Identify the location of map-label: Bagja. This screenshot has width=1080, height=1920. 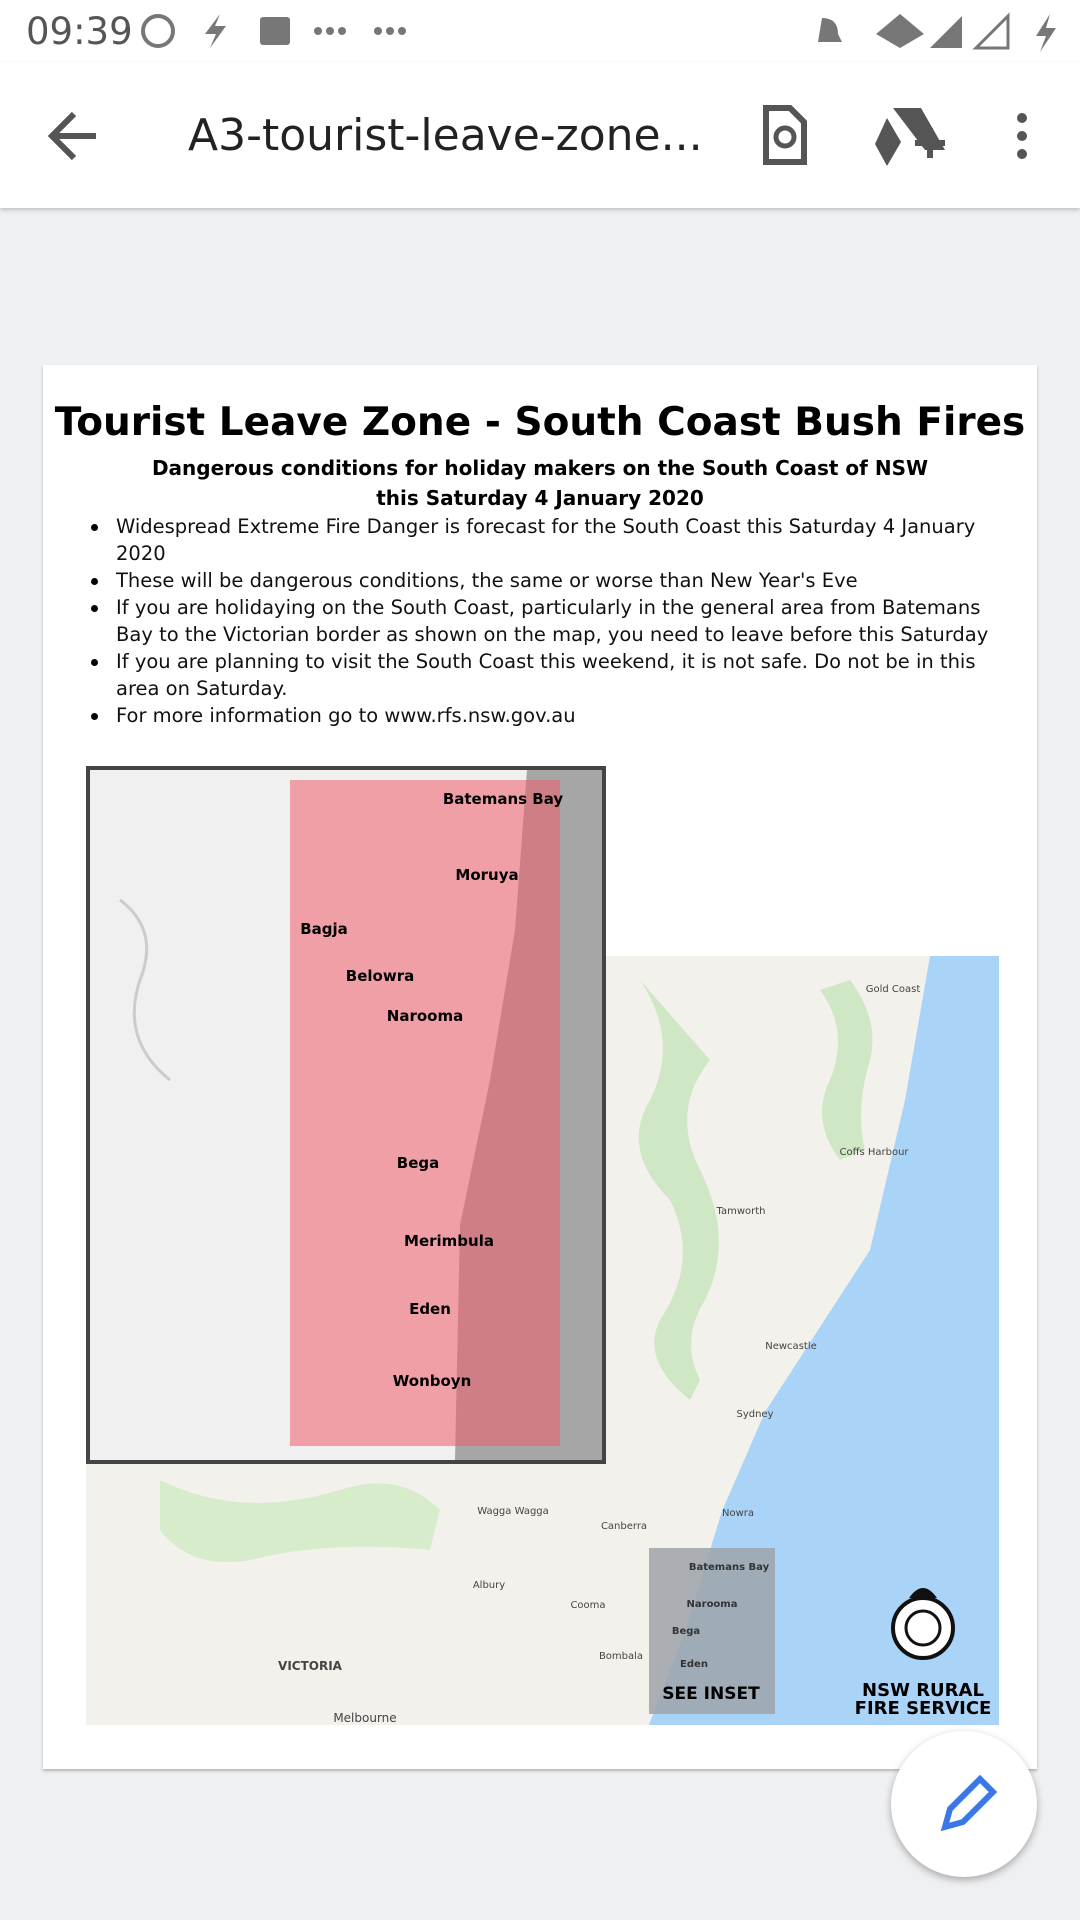
(324, 929).